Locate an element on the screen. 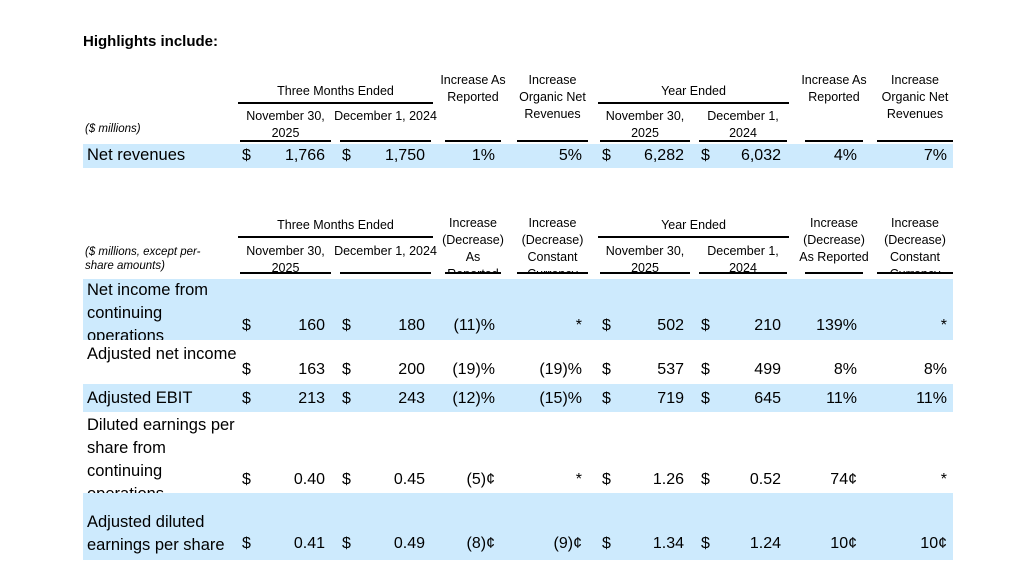 This screenshot has width=1024, height=570. cell-value: 537 is located at coordinates (670, 369).